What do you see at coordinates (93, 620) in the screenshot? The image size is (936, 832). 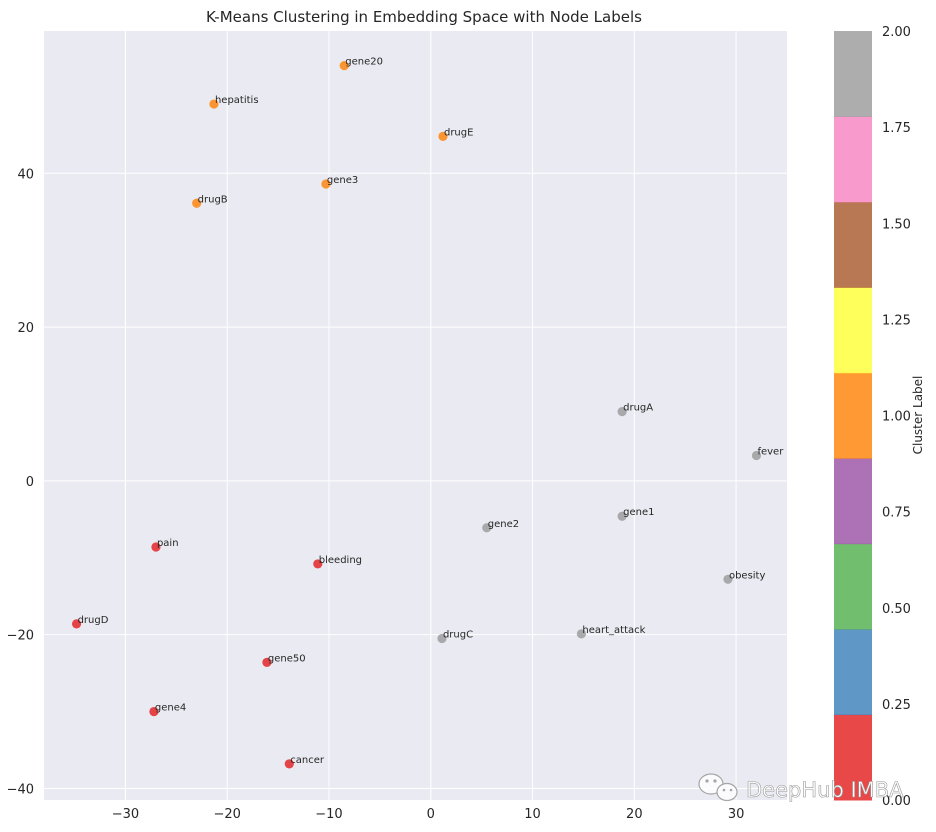 I see `point-label: drugD` at bounding box center [93, 620].